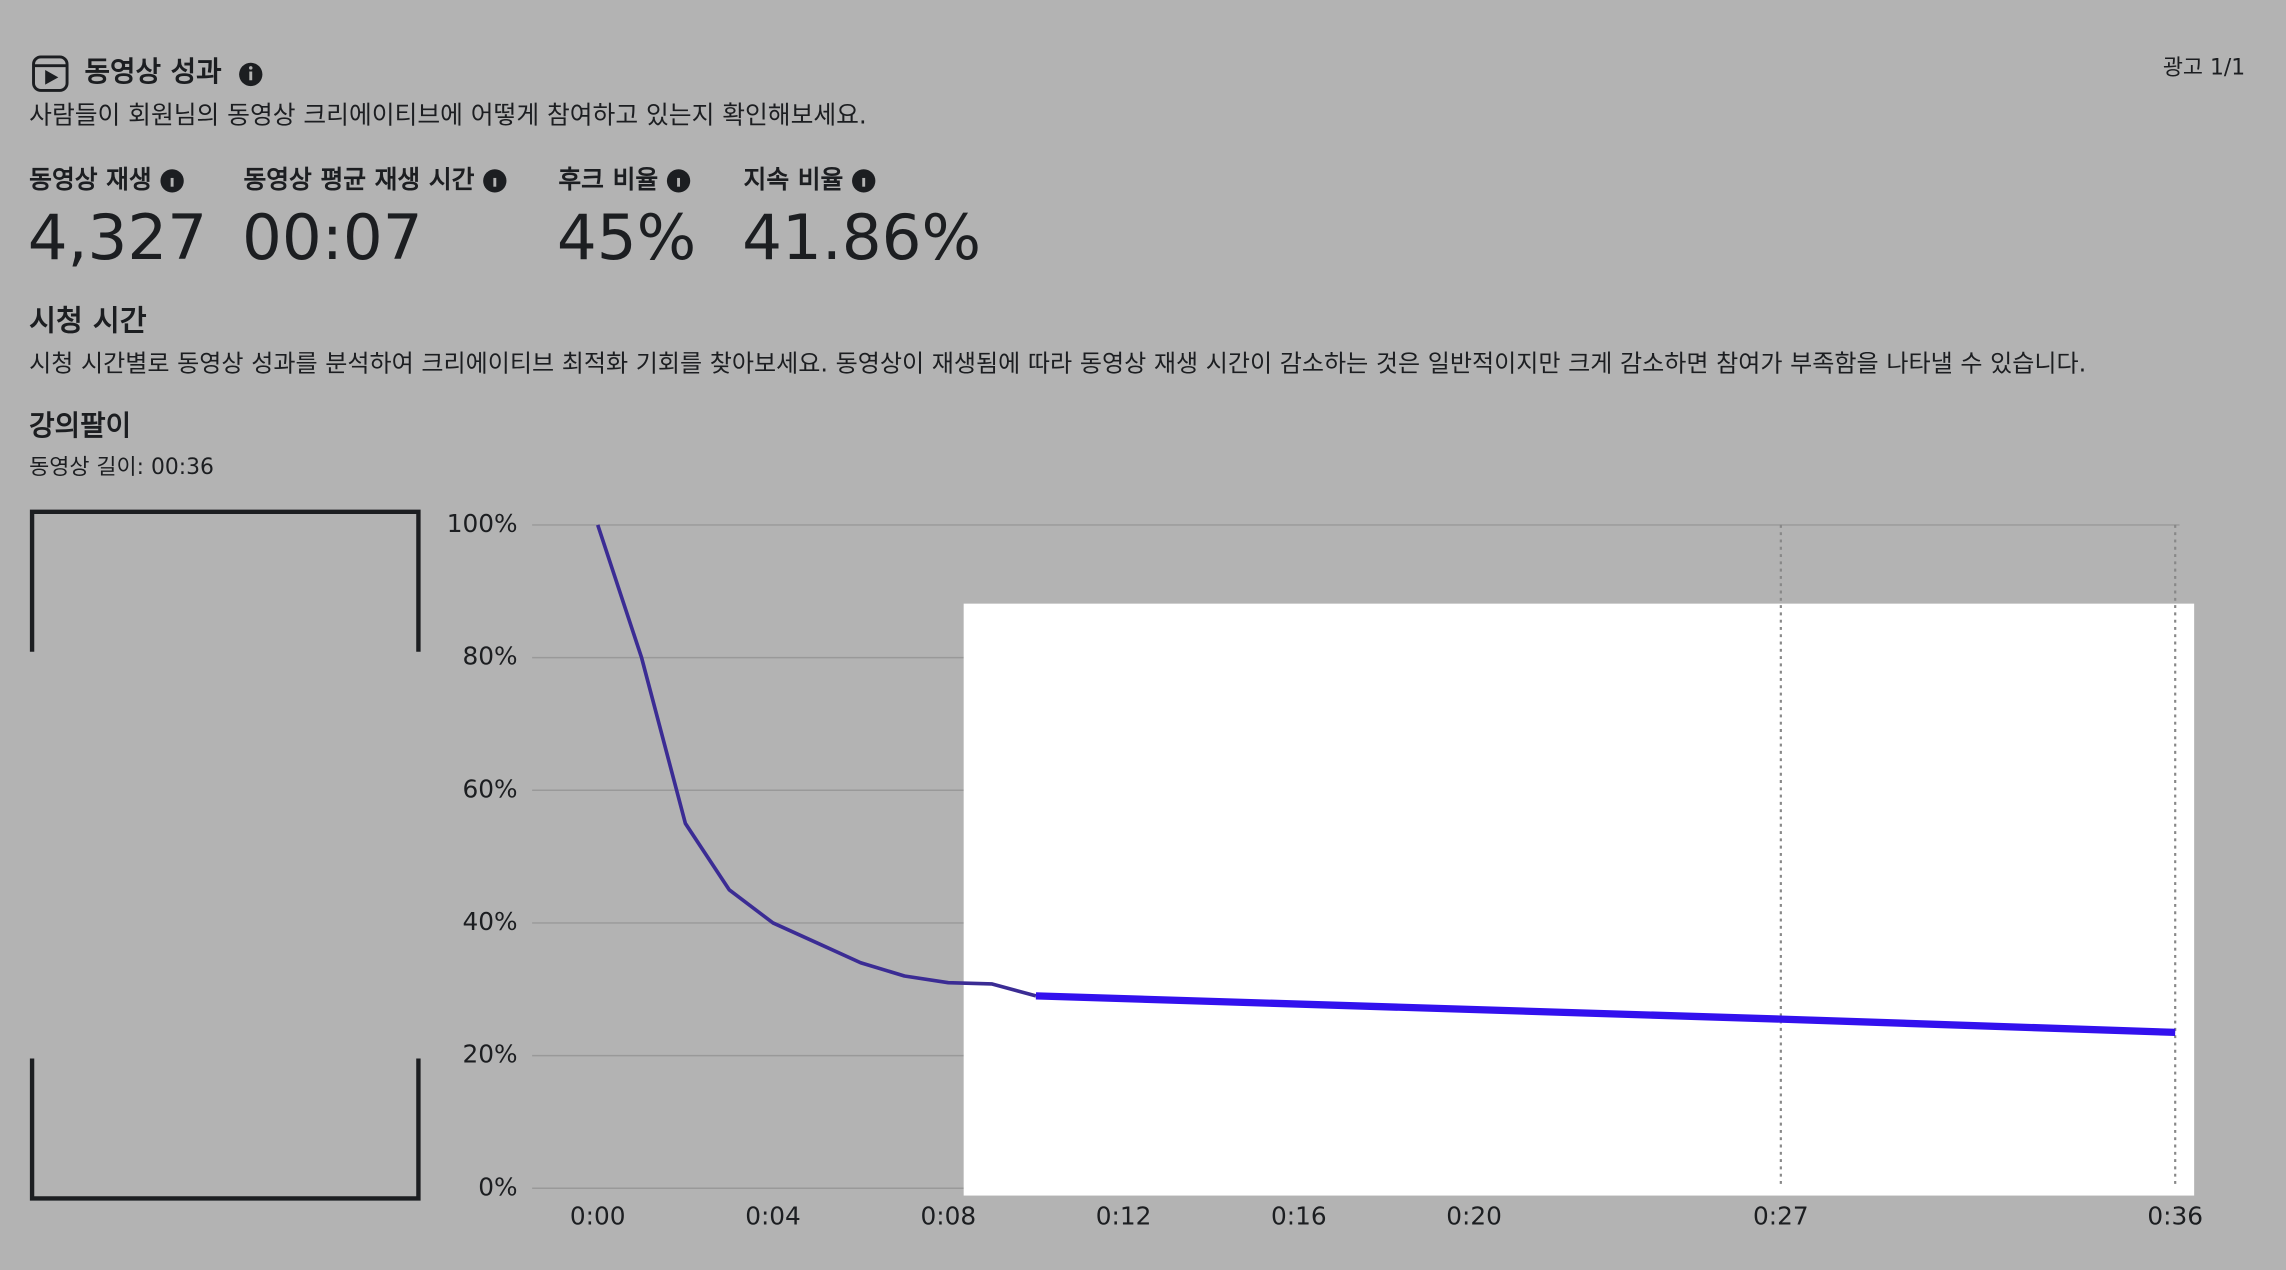  I want to click on x-tick-label: 0:12, so click(1124, 1215).